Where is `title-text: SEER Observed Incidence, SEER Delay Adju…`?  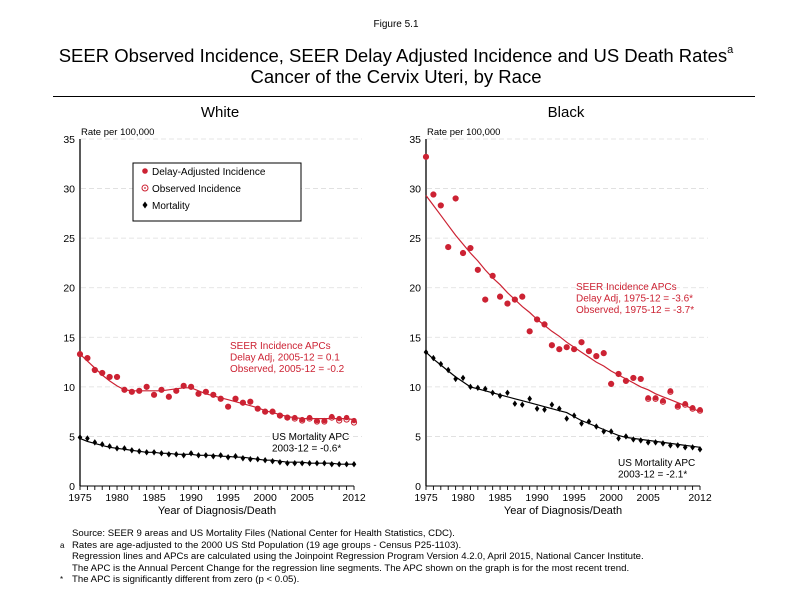
title-text: SEER Observed Incidence, SEER Delay Adju… is located at coordinates (393, 55).